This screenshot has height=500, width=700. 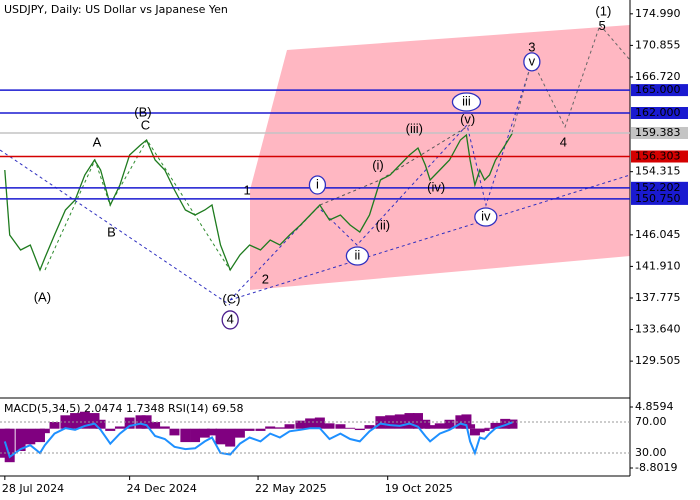 What do you see at coordinates (258, 440) in the screenshot?
I see `series-line` at bounding box center [258, 440].